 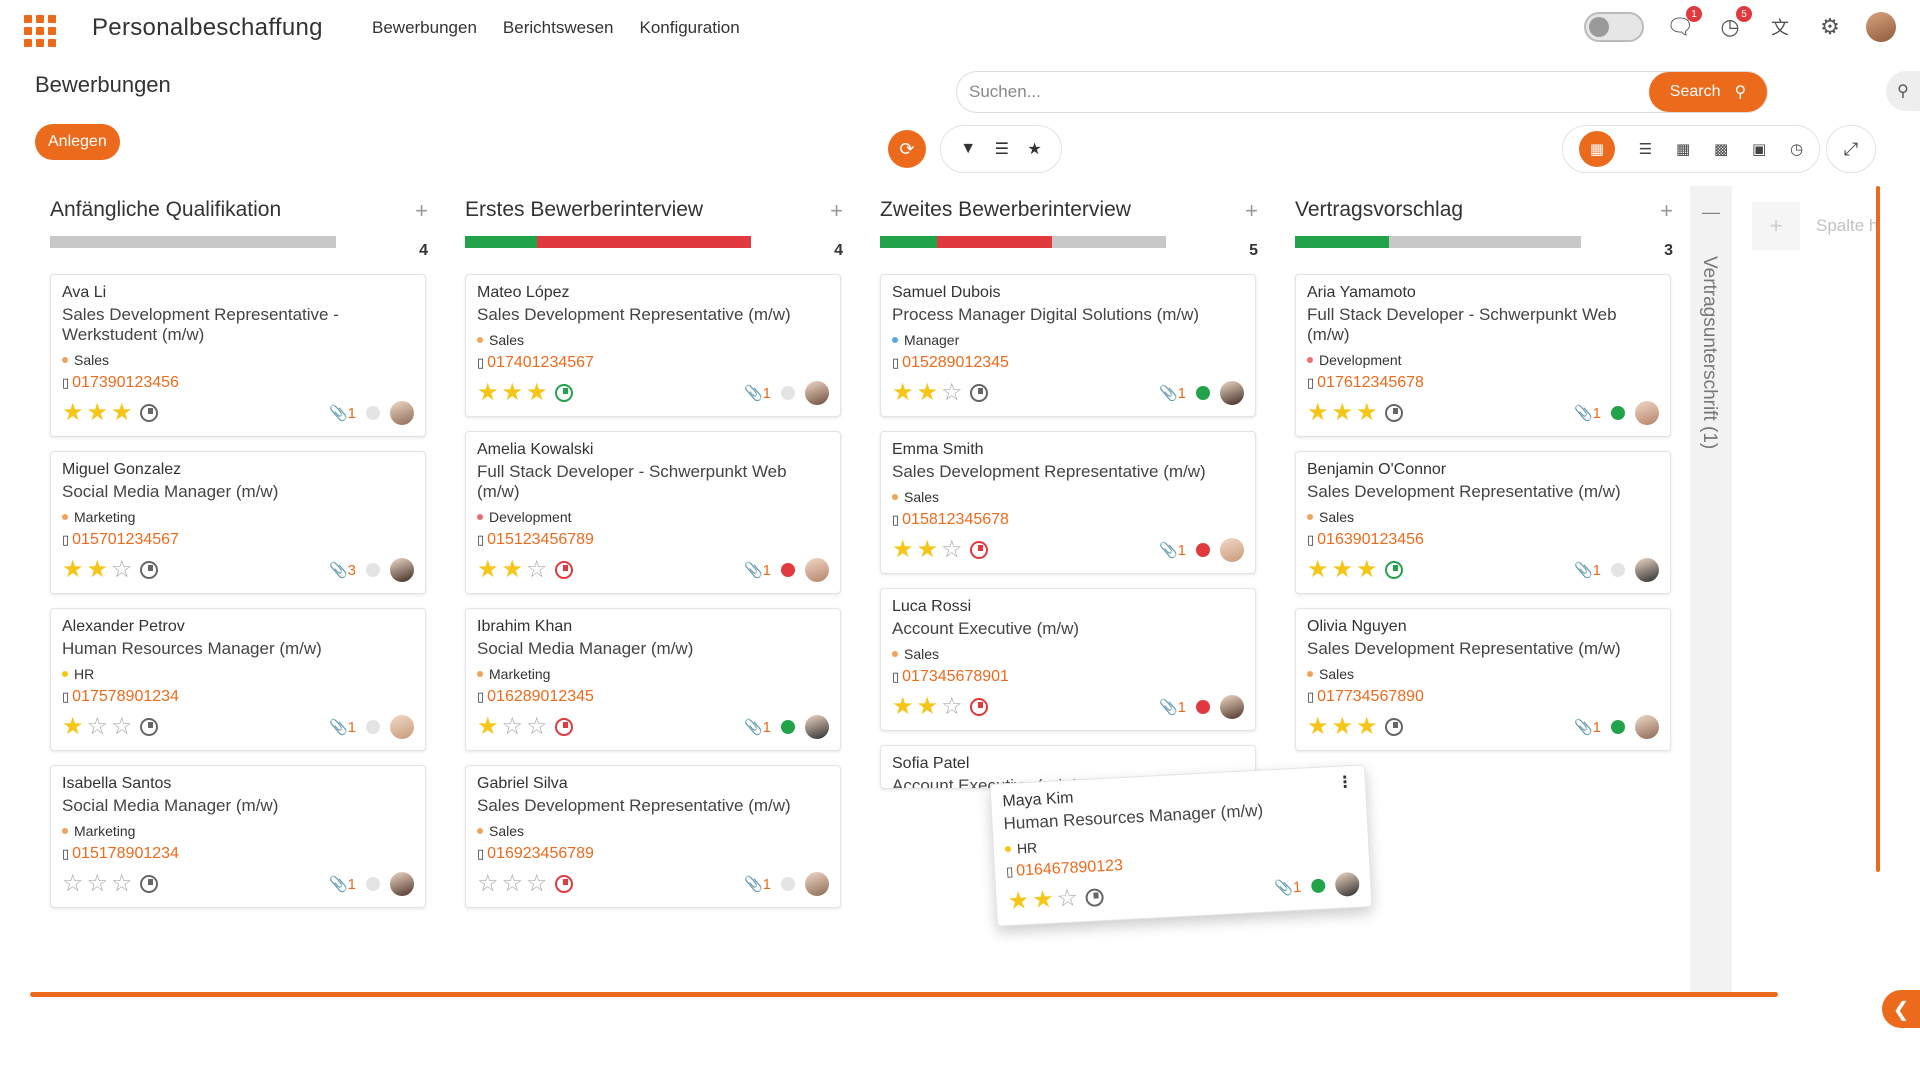 What do you see at coordinates (512, 570) in the screenshot?
I see `priority-stars: ★ ★ ☆` at bounding box center [512, 570].